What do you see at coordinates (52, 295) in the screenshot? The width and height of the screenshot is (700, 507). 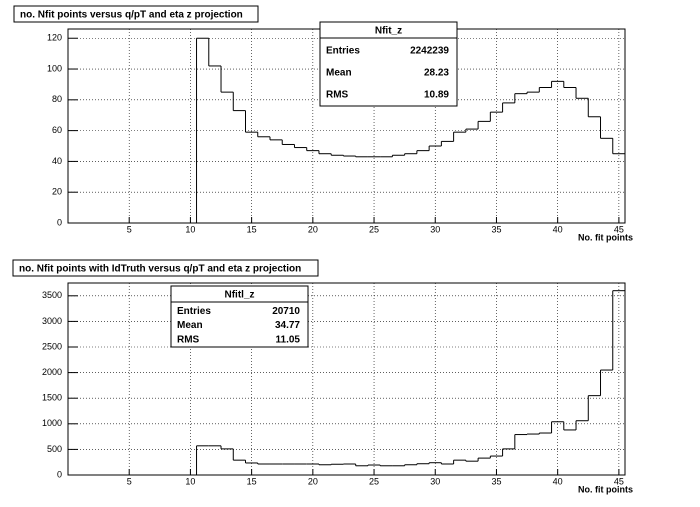 I see `y-tick-label: 3500` at bounding box center [52, 295].